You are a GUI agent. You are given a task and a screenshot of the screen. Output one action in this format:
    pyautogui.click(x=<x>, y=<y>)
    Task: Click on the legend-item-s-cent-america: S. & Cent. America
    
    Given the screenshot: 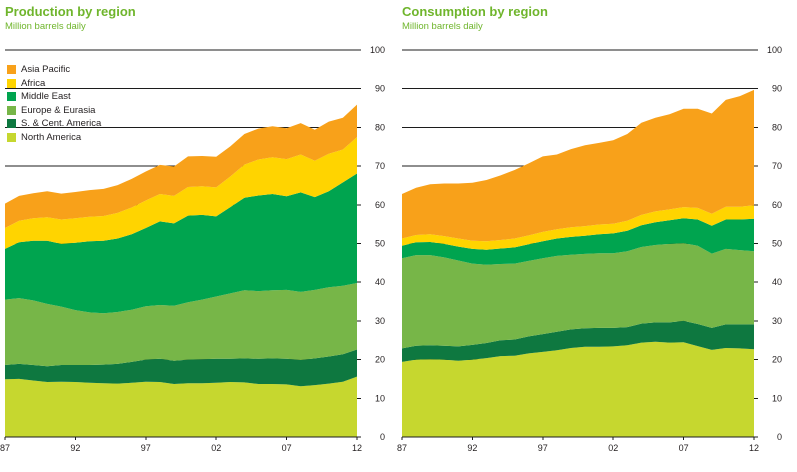 What is the action you would take?
    pyautogui.click(x=54, y=123)
    